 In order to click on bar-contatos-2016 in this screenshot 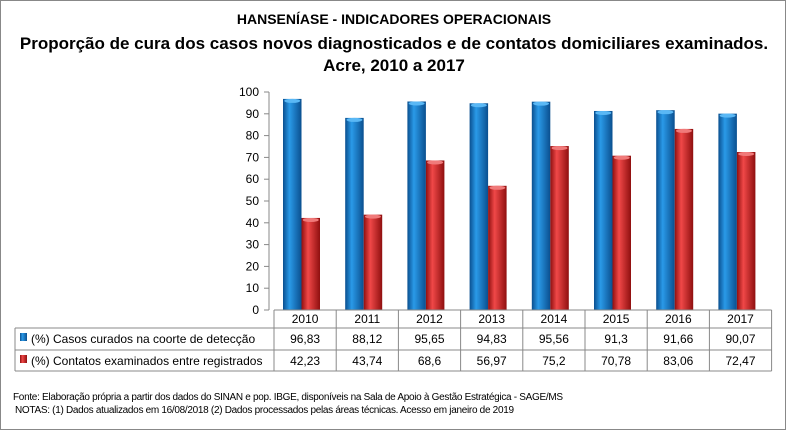, I will do `click(684, 219)`.